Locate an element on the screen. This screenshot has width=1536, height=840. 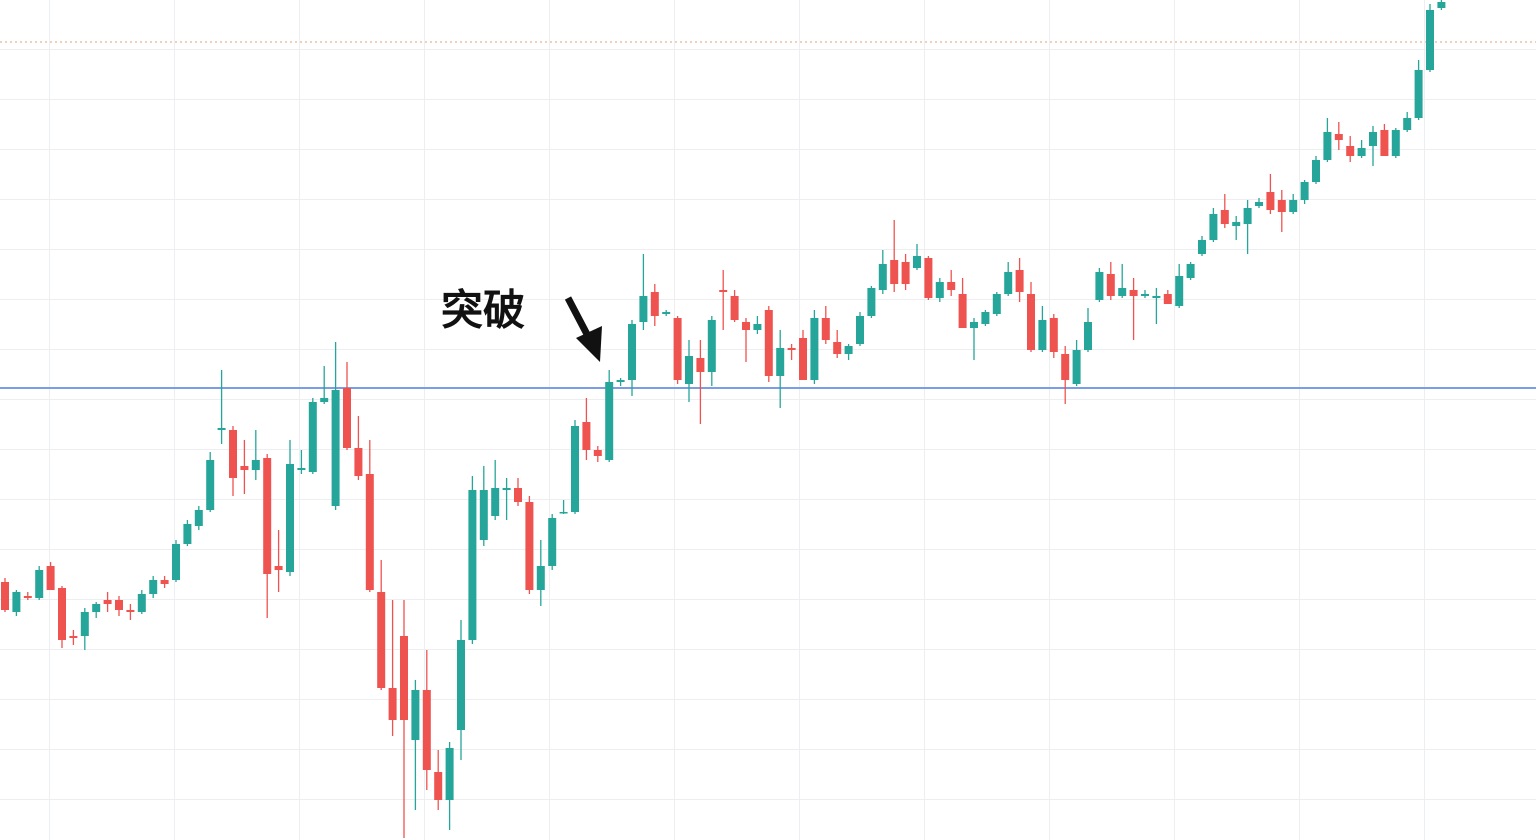
annotation: 突破 is located at coordinates (483, 310).